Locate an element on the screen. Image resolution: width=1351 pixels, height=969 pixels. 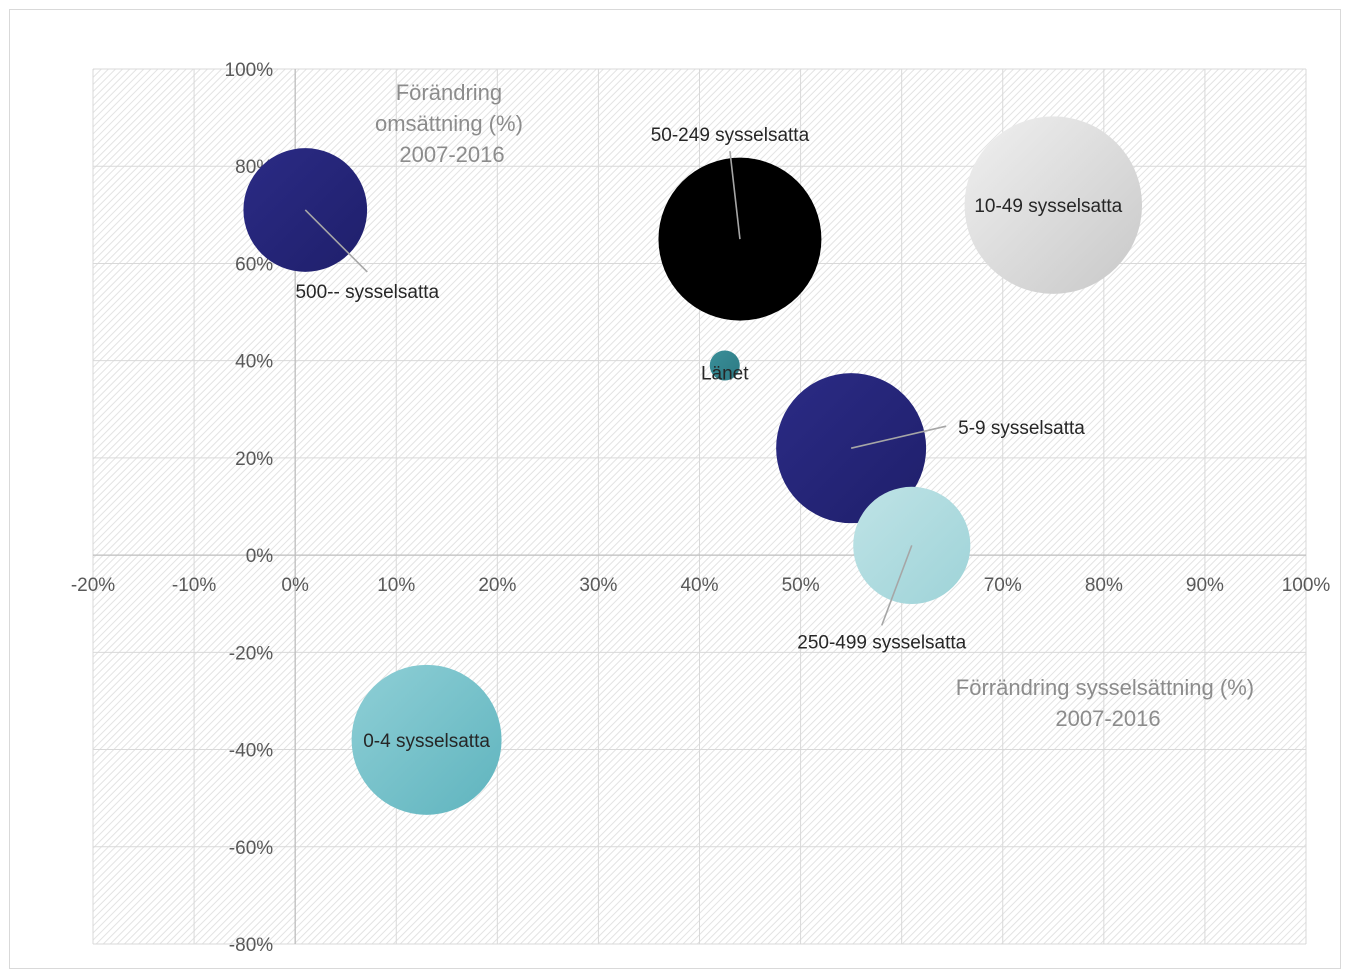
bubble-label: 0-4 sysselsatta is located at coordinates (426, 741).